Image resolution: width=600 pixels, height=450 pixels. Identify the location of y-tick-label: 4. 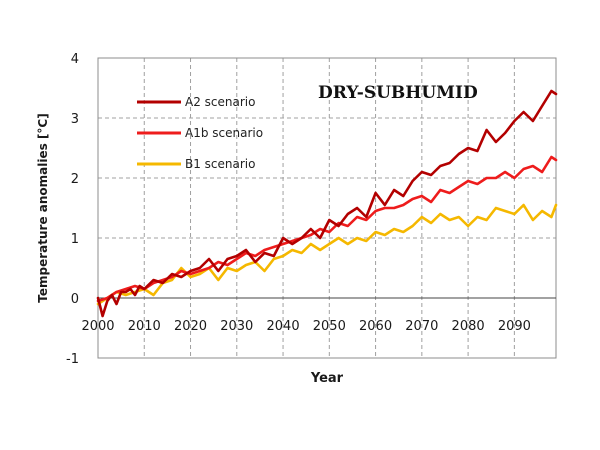
(75, 59).